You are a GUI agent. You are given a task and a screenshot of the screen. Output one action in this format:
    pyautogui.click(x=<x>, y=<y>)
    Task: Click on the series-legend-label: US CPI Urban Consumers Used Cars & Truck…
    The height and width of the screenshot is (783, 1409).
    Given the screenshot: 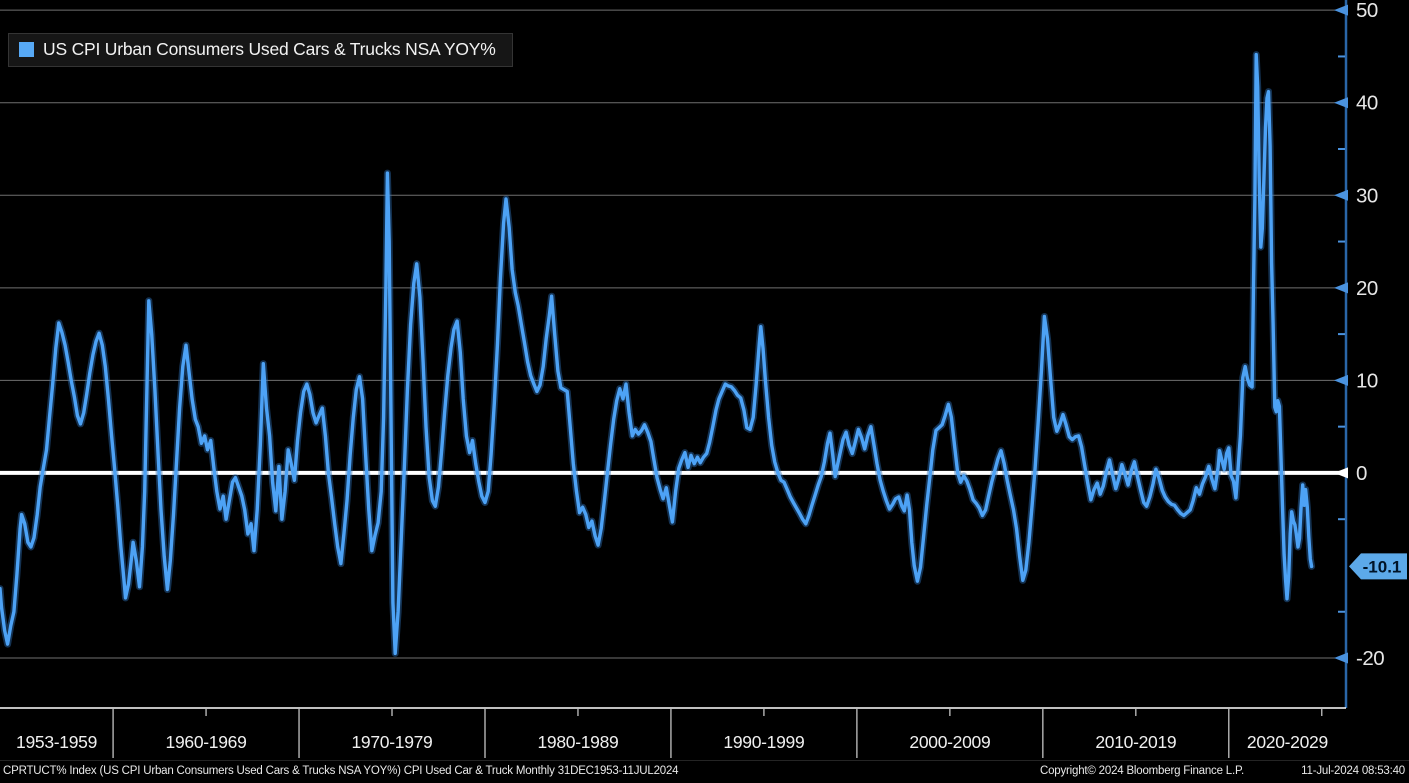 What is the action you would take?
    pyautogui.click(x=269, y=49)
    